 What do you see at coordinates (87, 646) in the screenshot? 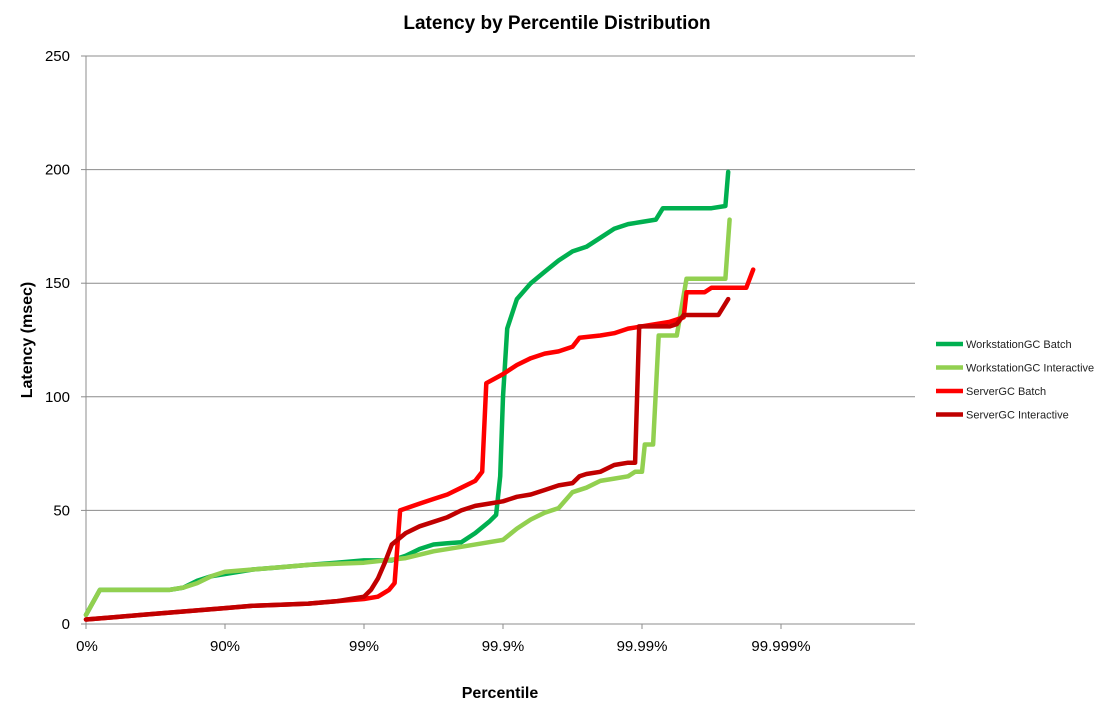
I see `x-tick-label: 0%` at bounding box center [87, 646].